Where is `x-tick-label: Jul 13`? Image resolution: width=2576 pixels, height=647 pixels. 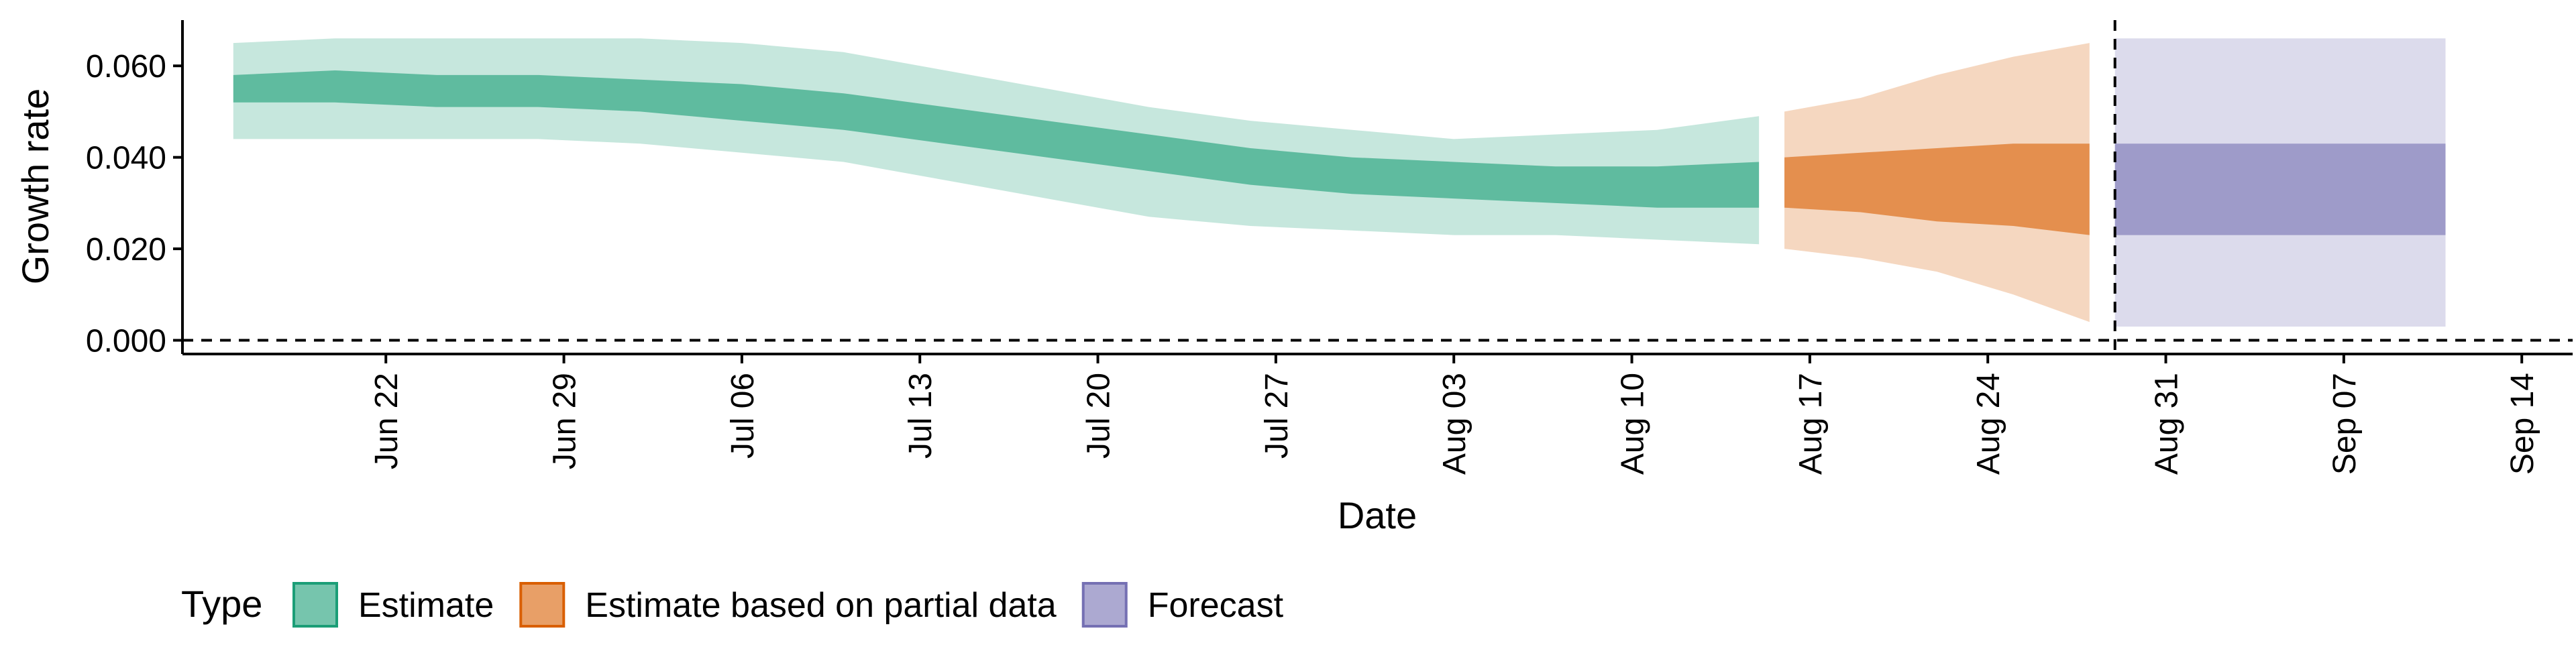
x-tick-label: Jul 13 is located at coordinates (920, 416).